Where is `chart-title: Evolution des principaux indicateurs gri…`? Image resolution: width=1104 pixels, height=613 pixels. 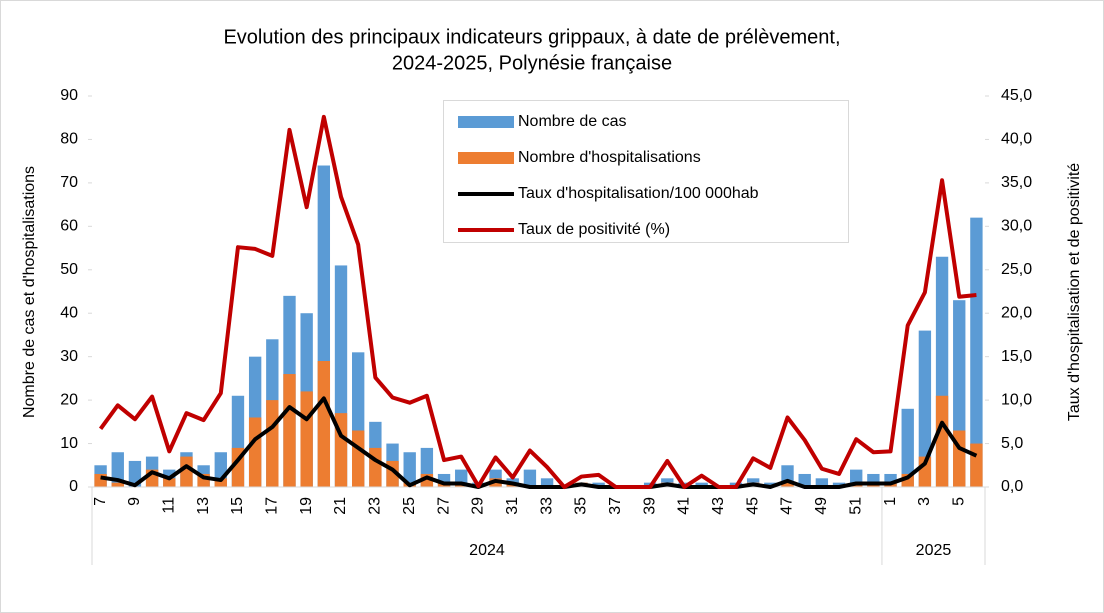 chart-title: Evolution des principaux indicateurs gri… is located at coordinates (531, 37).